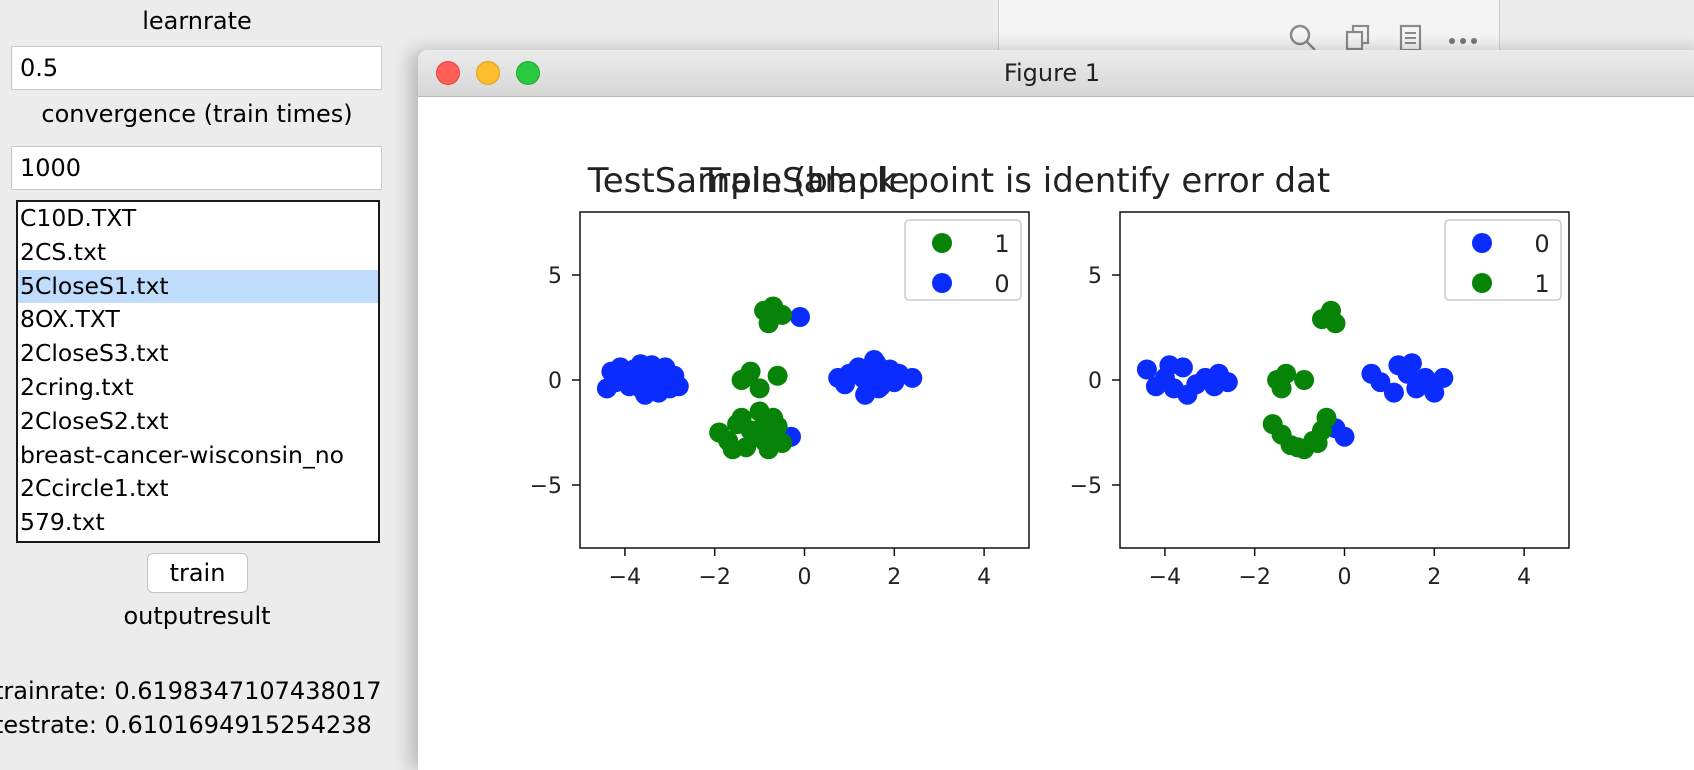 The height and width of the screenshot is (770, 1694). I want to click on train-x-tick-label: 4, so click(984, 577).